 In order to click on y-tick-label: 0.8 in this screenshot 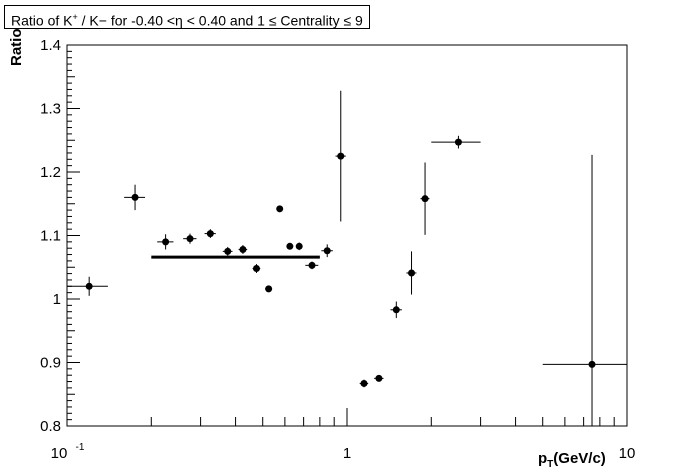, I will do `click(50, 426)`.